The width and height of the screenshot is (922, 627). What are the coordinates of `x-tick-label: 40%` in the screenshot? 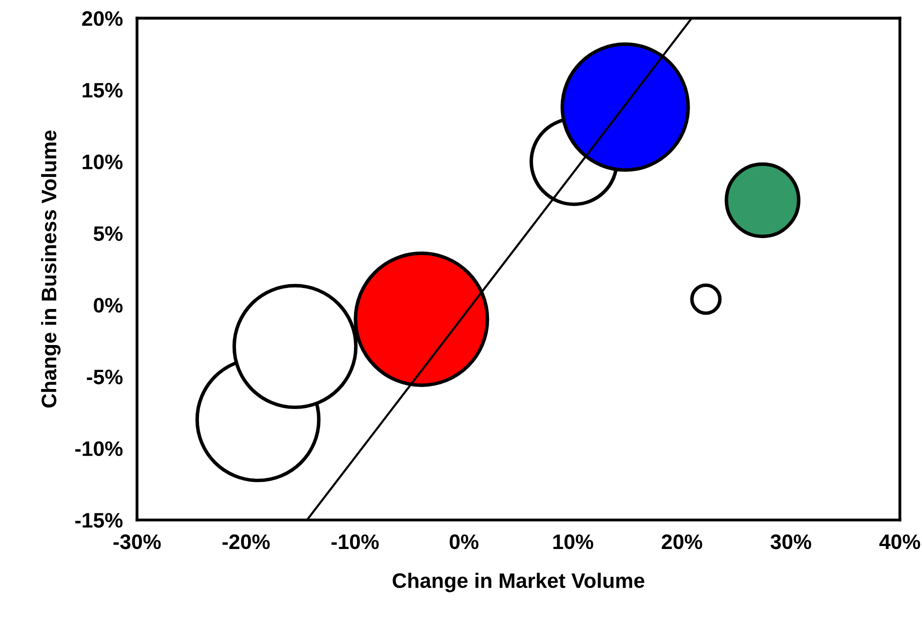 It's located at (899, 542).